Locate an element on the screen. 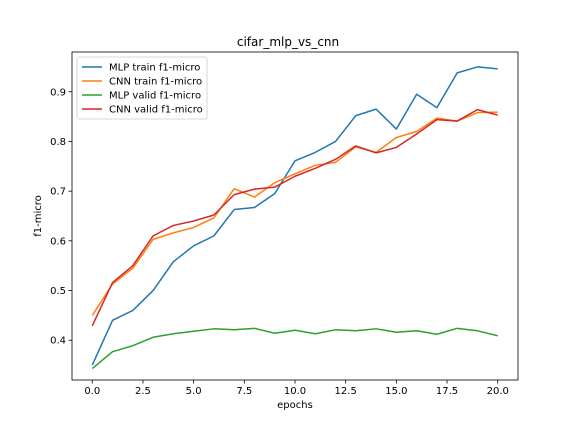  x-tick-label: 7.5 is located at coordinates (244, 391).